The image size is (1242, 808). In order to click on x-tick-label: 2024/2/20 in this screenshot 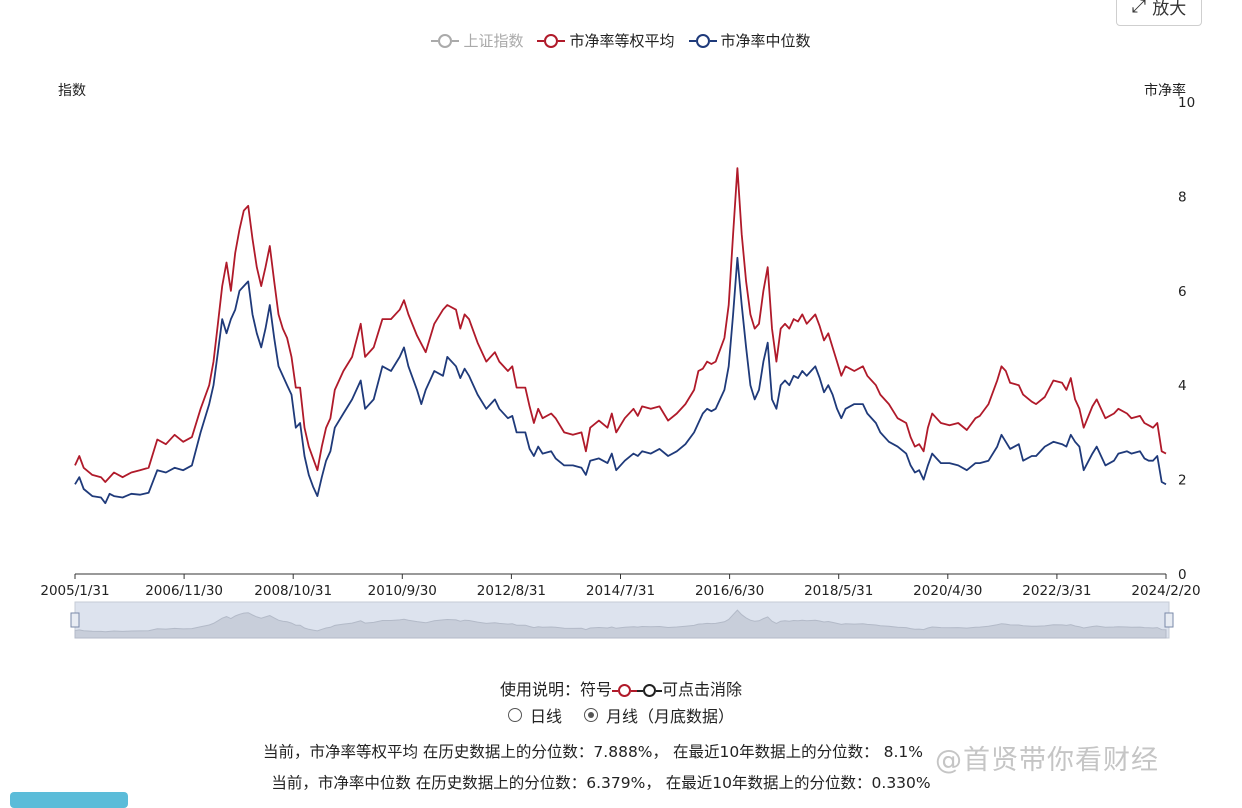, I will do `click(1165, 591)`.